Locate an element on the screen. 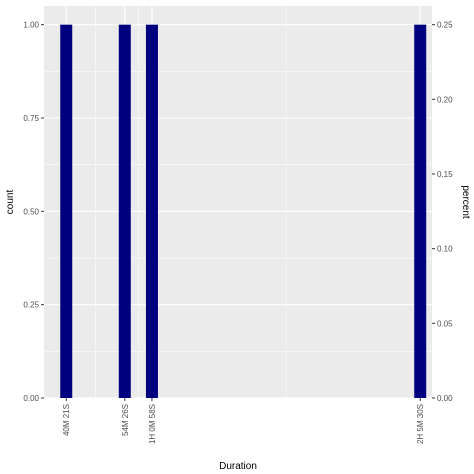 This screenshot has height=474, width=474. y2-tick-label: 0.15 is located at coordinates (445, 174).